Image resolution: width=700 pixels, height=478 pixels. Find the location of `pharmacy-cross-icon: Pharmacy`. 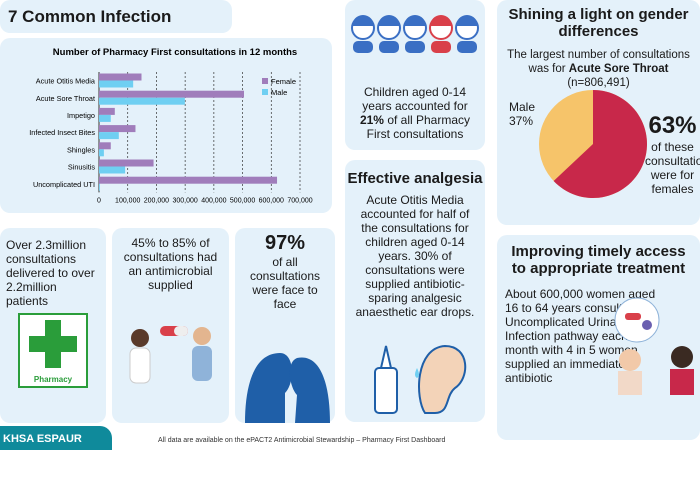

pharmacy-cross-icon: Pharmacy is located at coordinates (53, 350).